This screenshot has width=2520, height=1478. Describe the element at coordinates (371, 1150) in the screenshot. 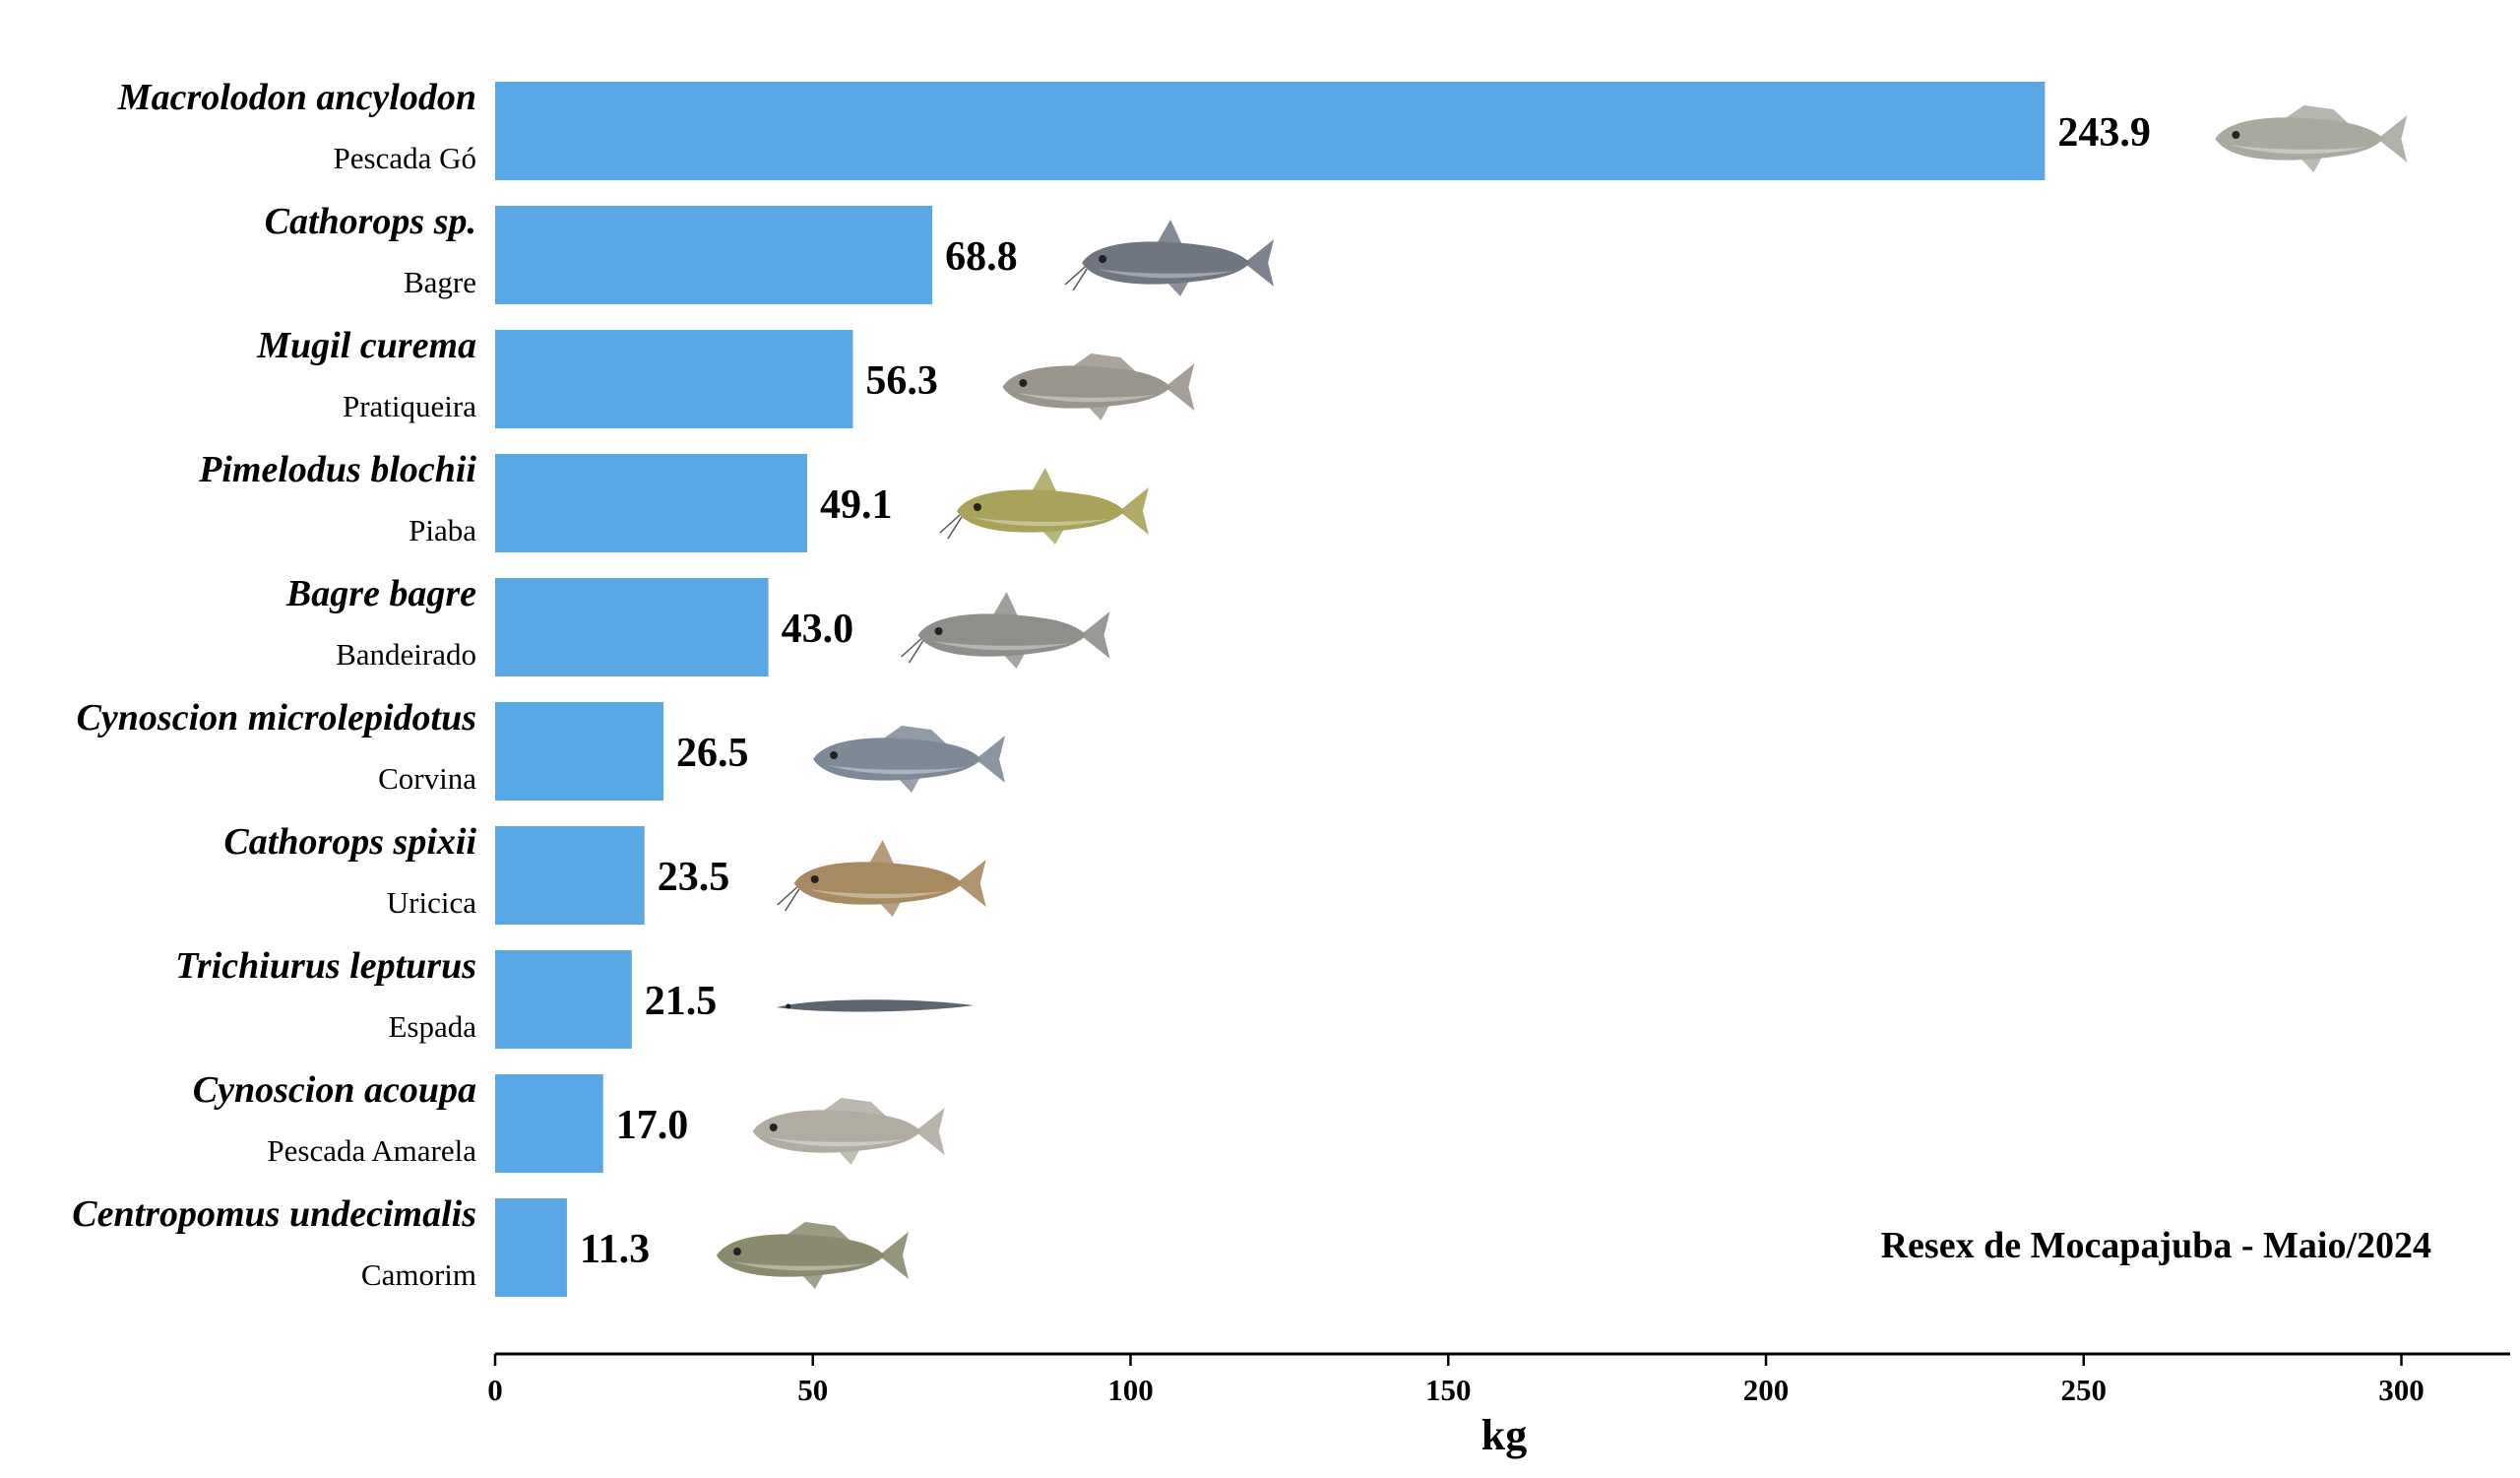

I see `category-common-label: Pescada Amarela` at that location.